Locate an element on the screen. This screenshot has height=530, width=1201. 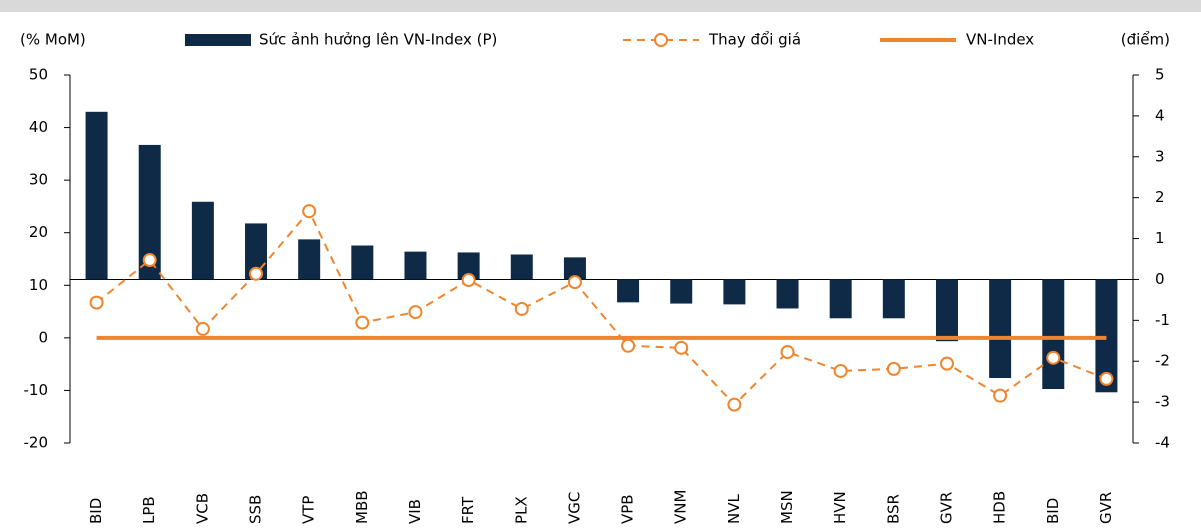
y-tick-label: 30 is located at coordinates (38, 180).